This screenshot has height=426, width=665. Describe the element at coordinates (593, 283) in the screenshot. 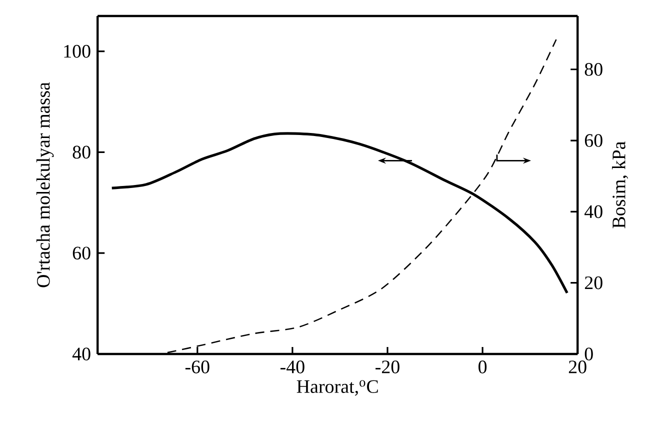

I see `y2-tick-label: 20` at that location.